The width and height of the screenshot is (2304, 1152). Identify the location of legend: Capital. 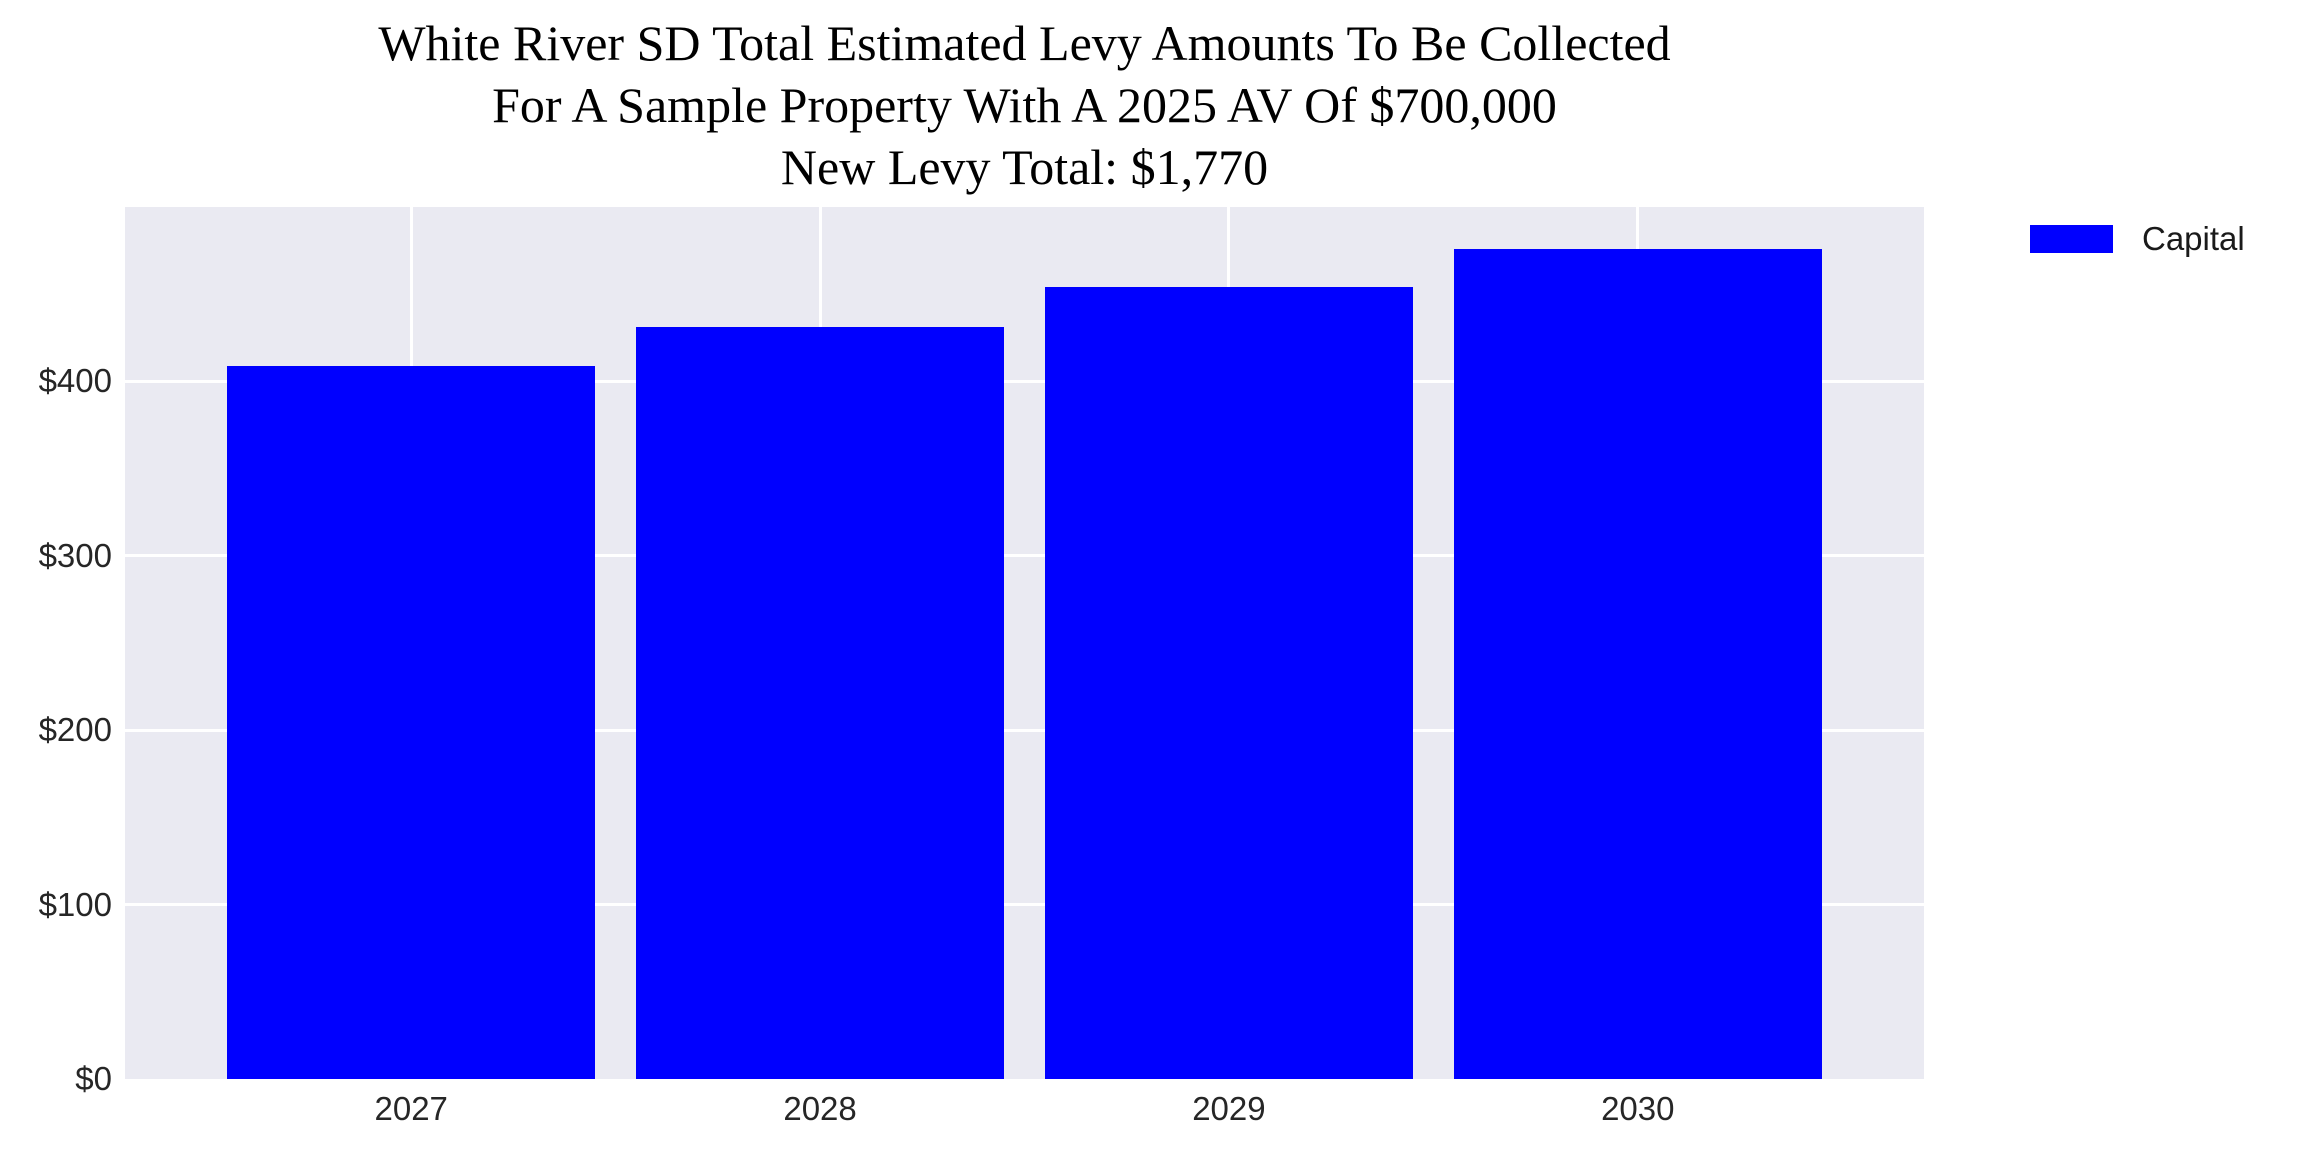
(2137, 238).